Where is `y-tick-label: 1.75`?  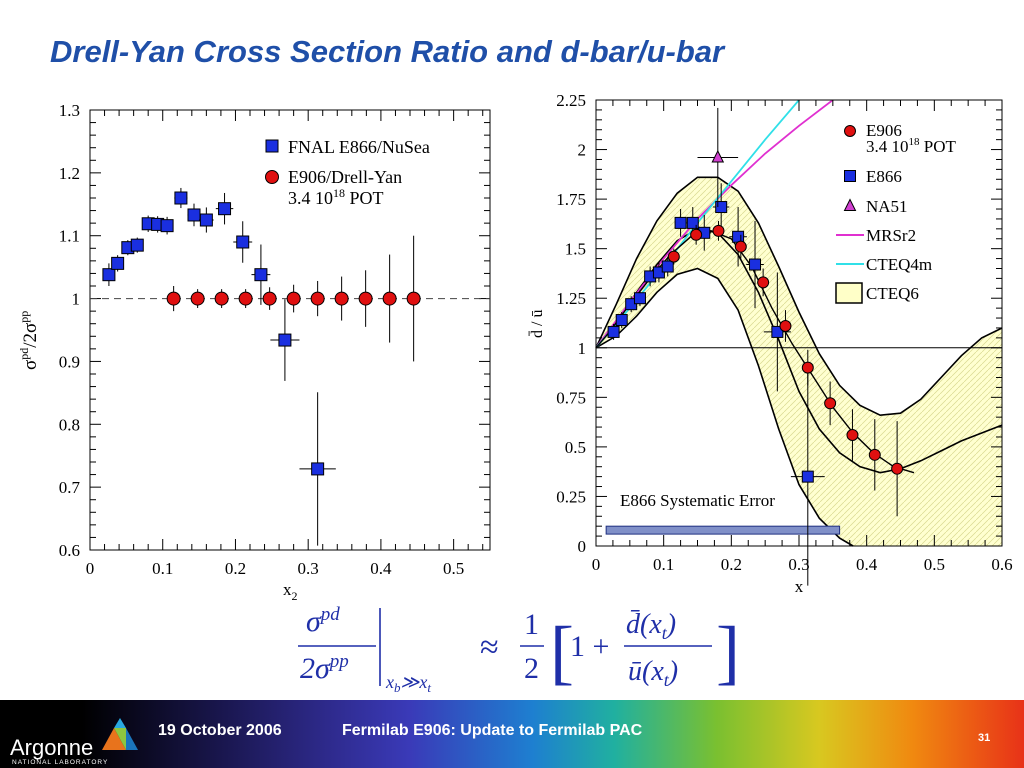 y-tick-label: 1.75 is located at coordinates (571, 199).